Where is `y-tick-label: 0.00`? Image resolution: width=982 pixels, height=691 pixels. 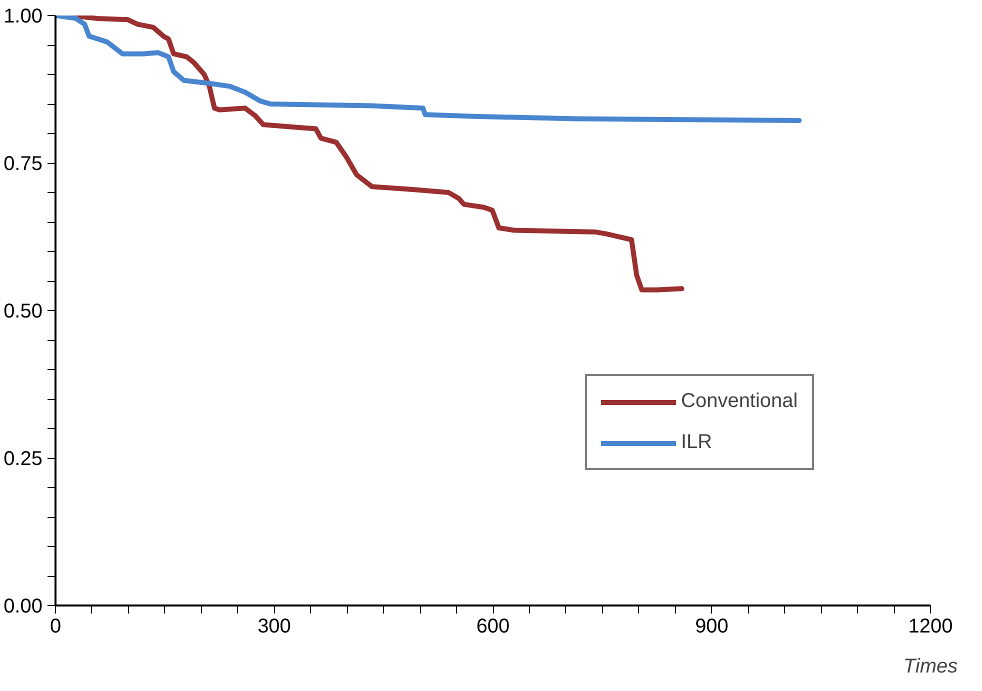 y-tick-label: 0.00 is located at coordinates (23, 607).